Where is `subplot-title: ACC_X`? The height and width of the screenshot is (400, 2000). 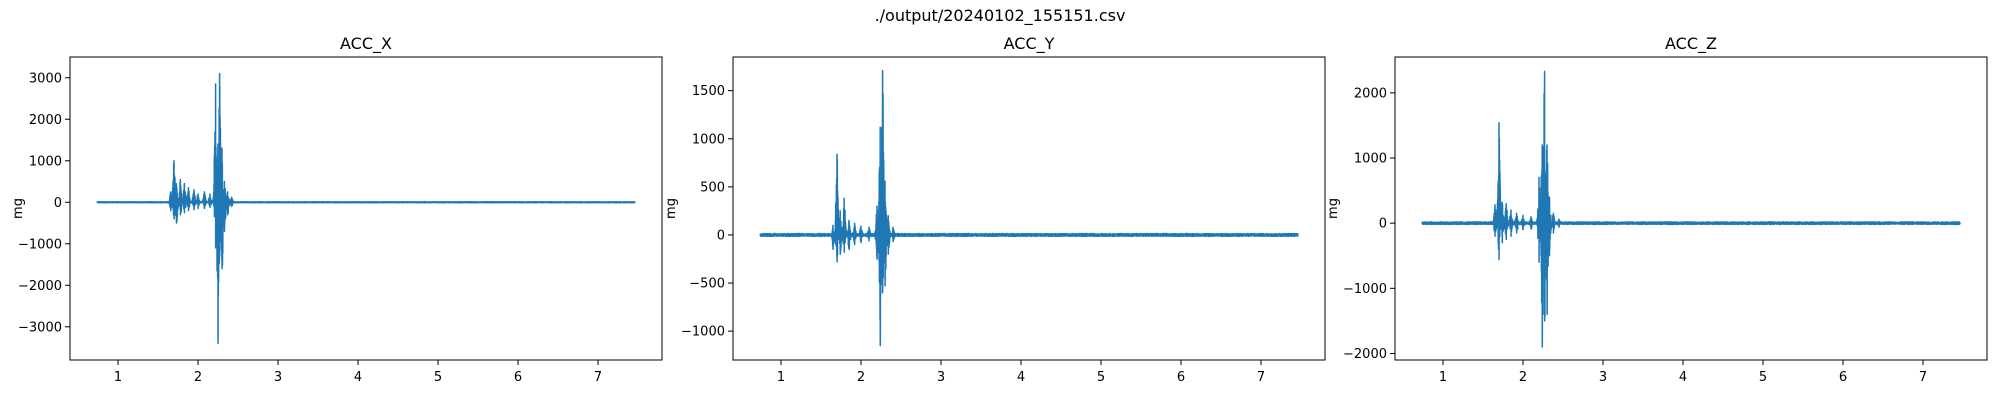 subplot-title: ACC_X is located at coordinates (366, 44).